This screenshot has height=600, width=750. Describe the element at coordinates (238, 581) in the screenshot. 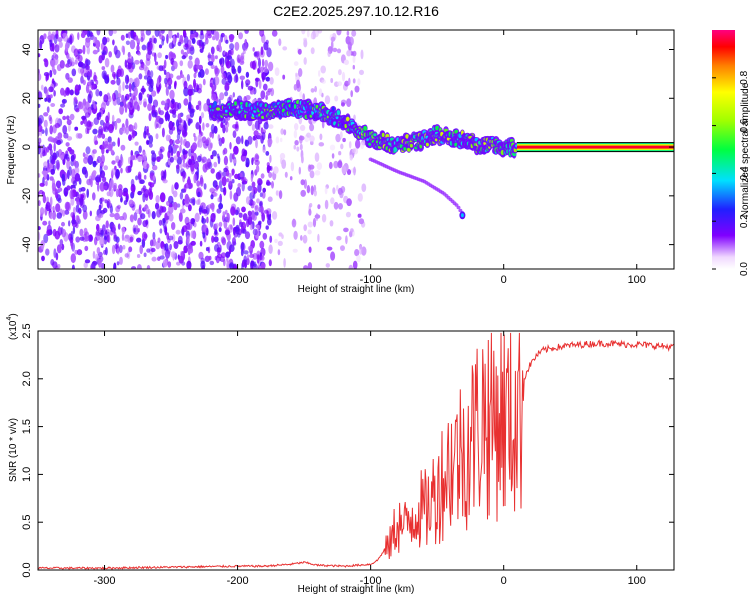

I see `snr-x-tick-label: -200` at that location.